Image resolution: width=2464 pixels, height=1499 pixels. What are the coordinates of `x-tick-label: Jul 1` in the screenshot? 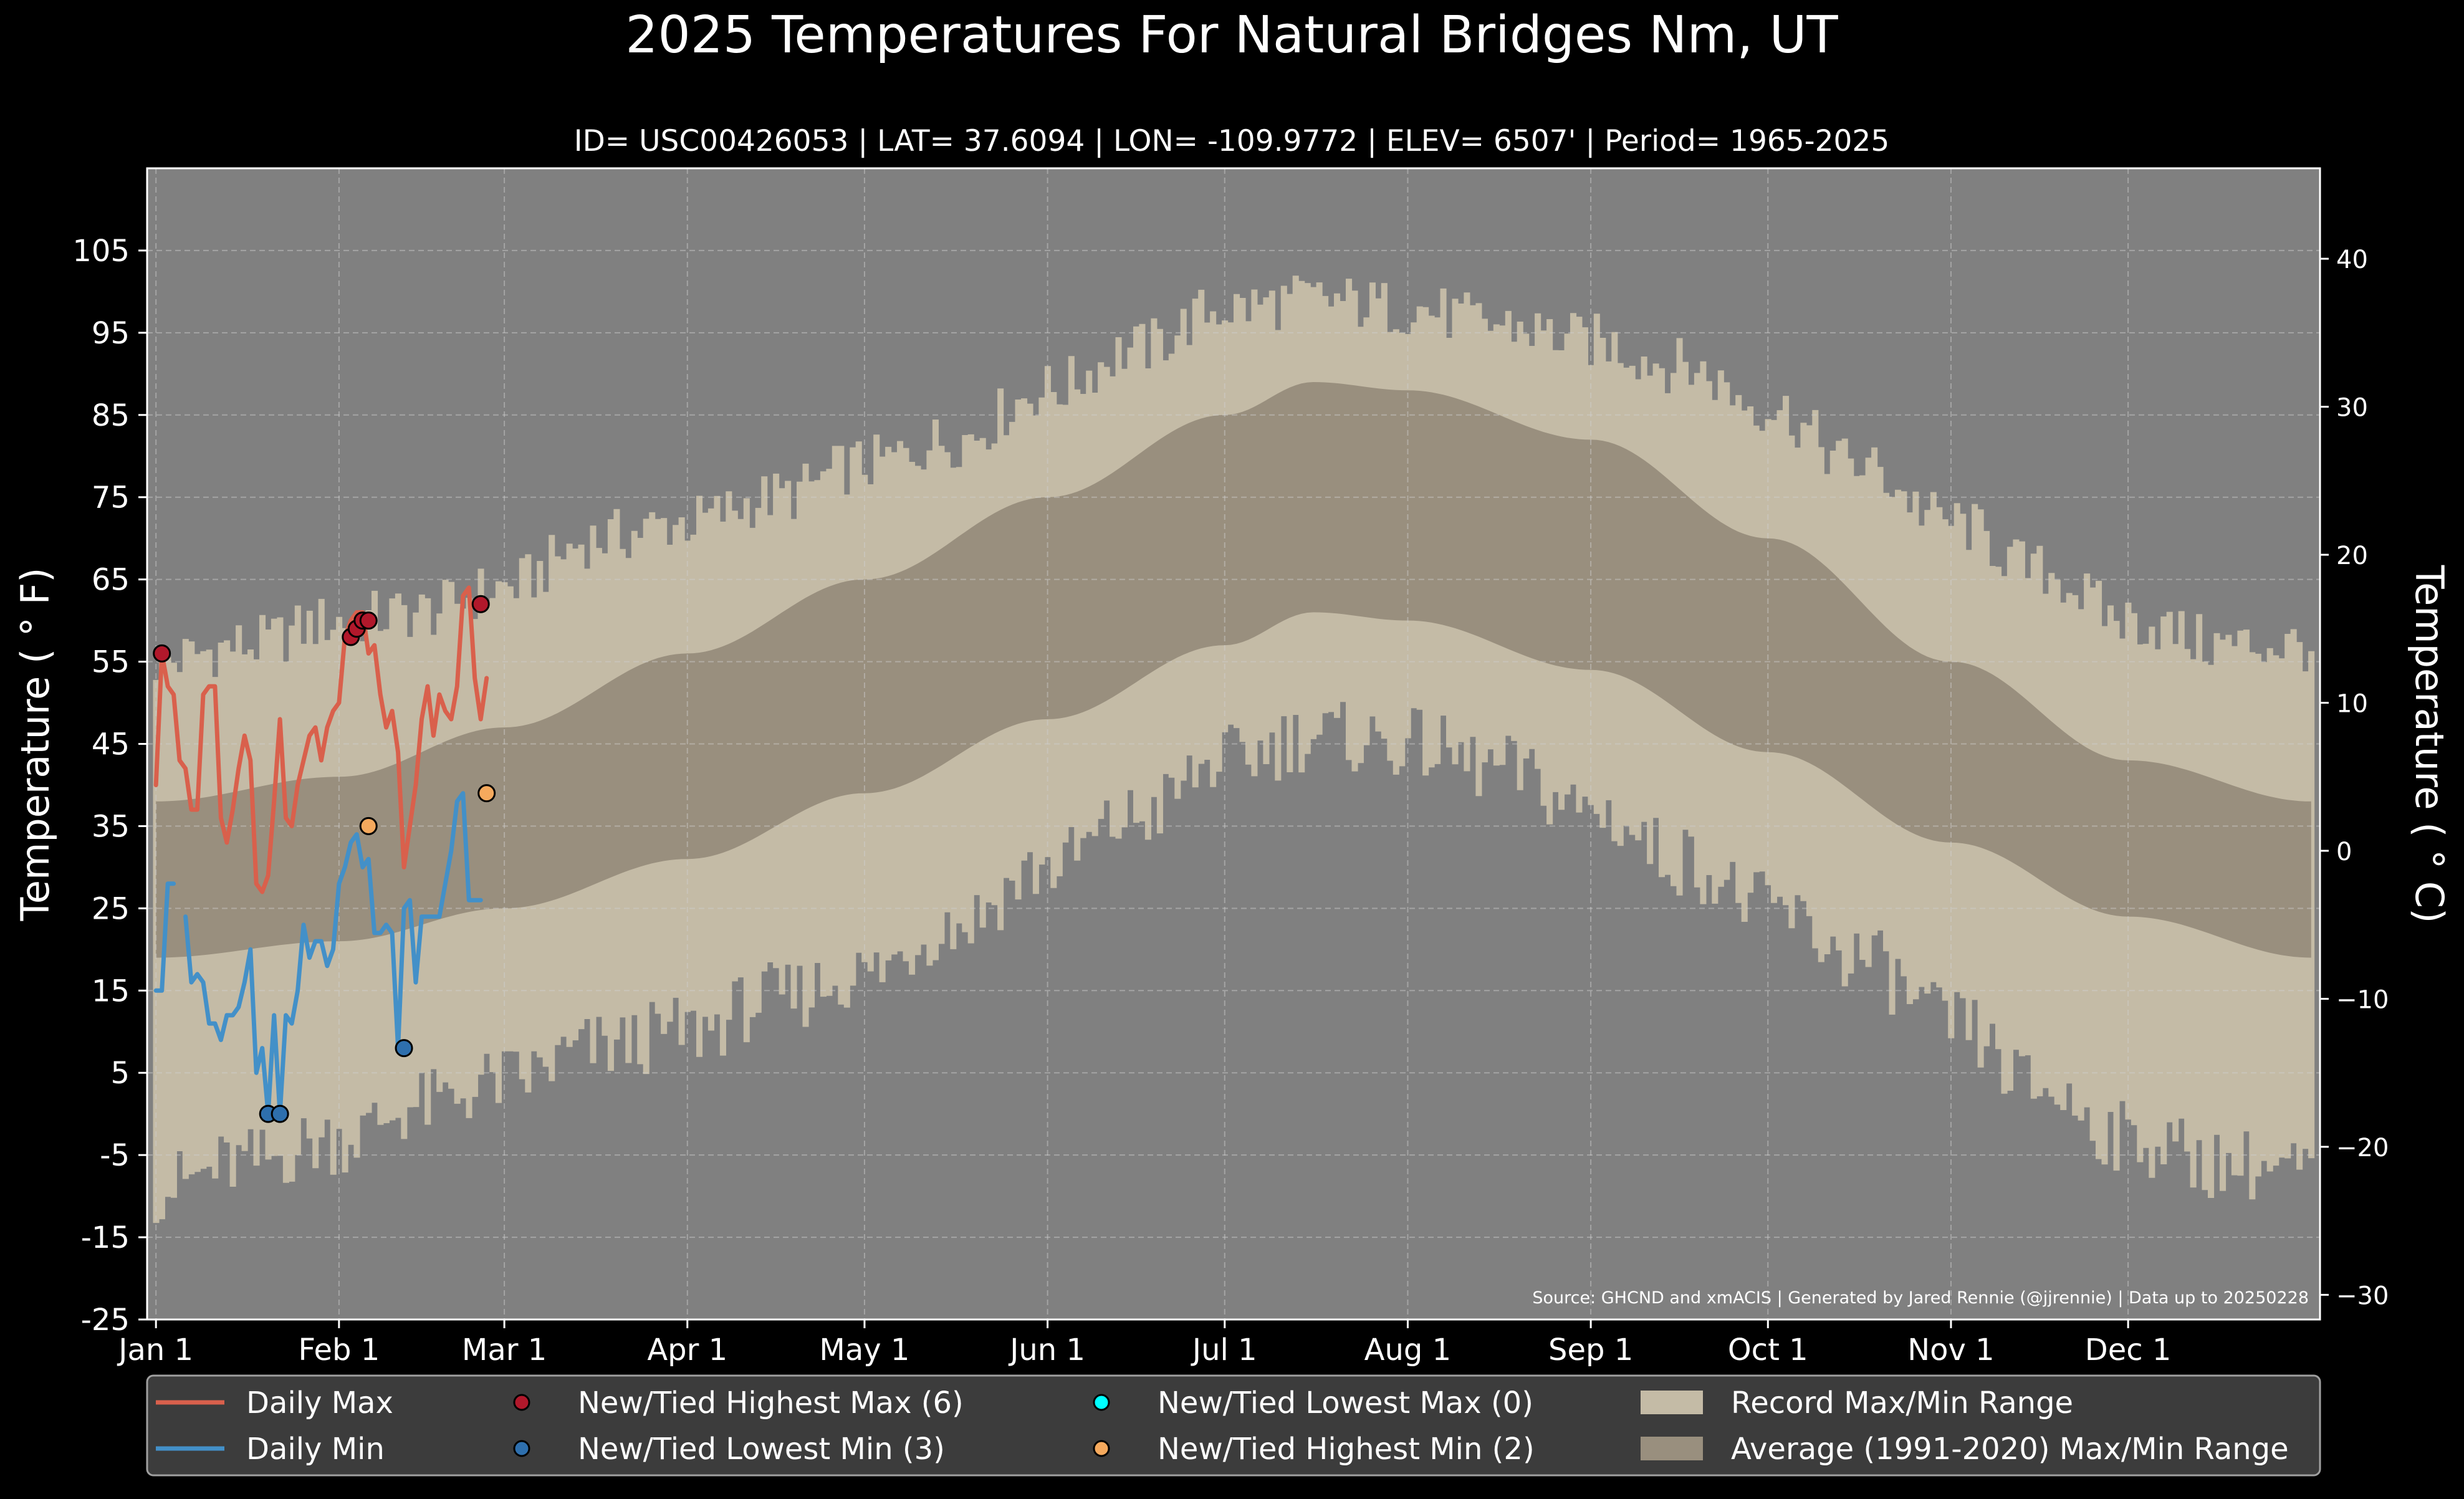 It's located at (1224, 1350).